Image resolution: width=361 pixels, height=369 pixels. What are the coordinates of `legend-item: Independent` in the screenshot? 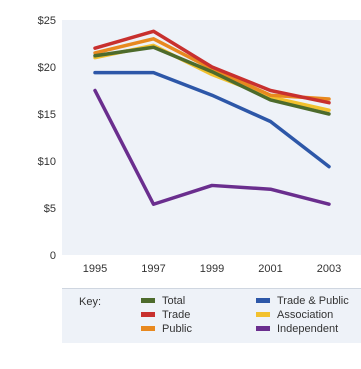 It's located at (297, 329).